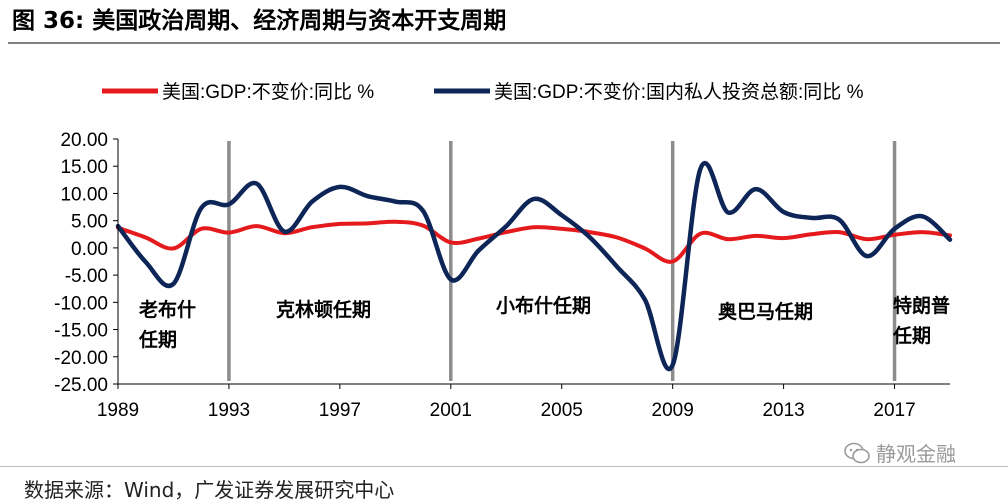 Image resolution: width=1008 pixels, height=504 pixels. What do you see at coordinates (81, 358) in the screenshot?
I see `y-tick-label: -20.00` at bounding box center [81, 358].